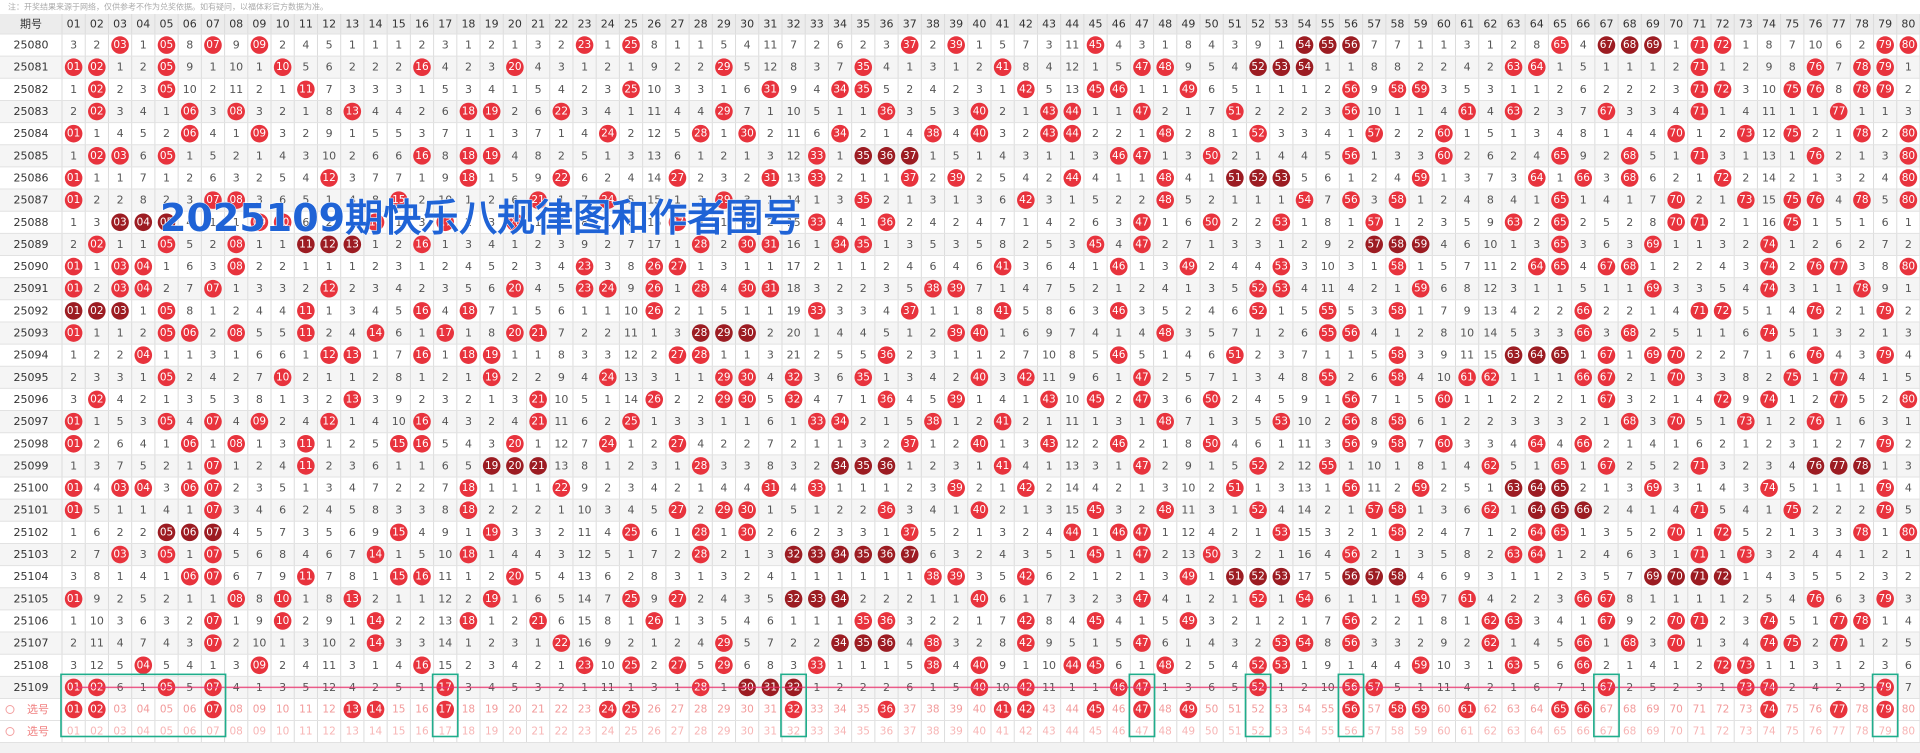  What do you see at coordinates (1443, 710) in the screenshot?
I see `pick-number: 60` at bounding box center [1443, 710].